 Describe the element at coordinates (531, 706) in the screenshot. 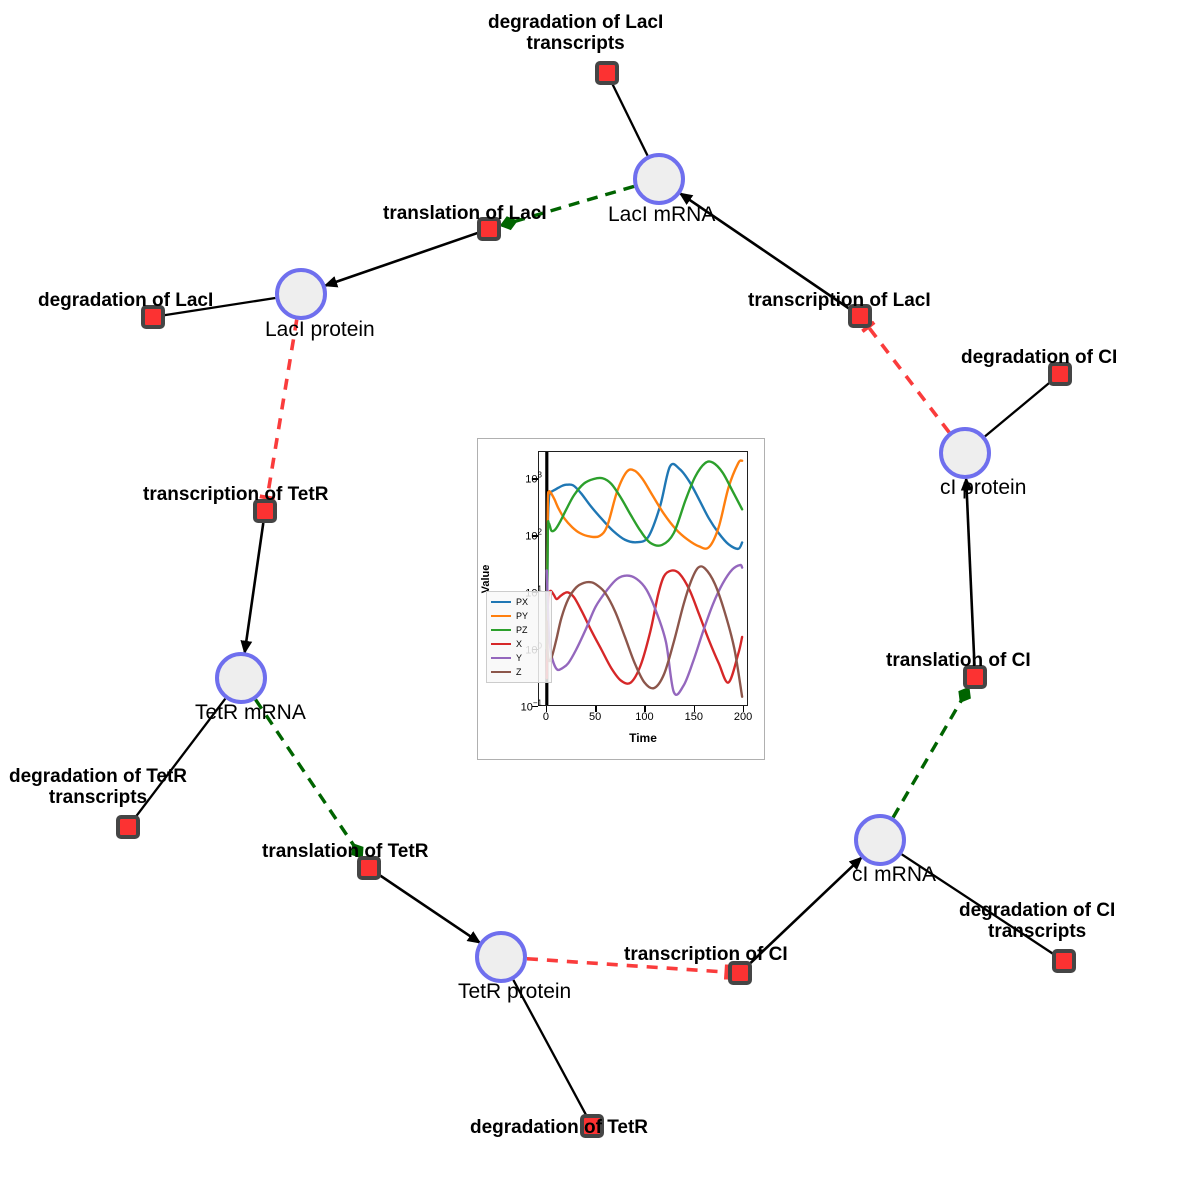

I see `chart-y-tick-0: 10⁻¹` at that location.